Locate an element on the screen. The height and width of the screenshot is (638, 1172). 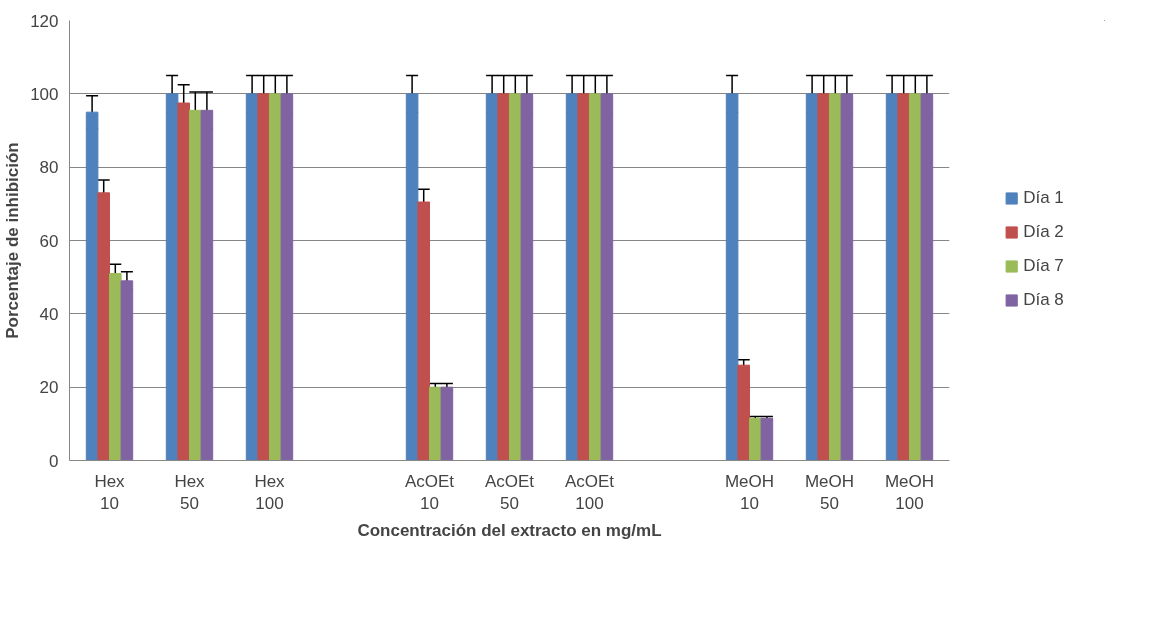
x-tick-label: Hex 50 is located at coordinates (190, 492).